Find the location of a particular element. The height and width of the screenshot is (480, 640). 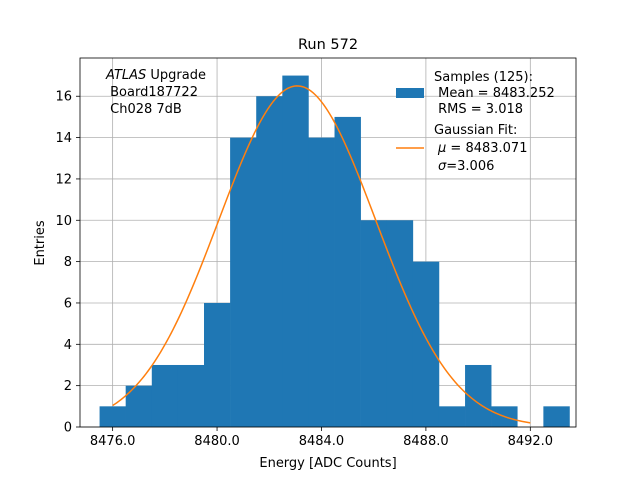

legend-samples-mean: Mean = 8483.252 is located at coordinates (494, 93).